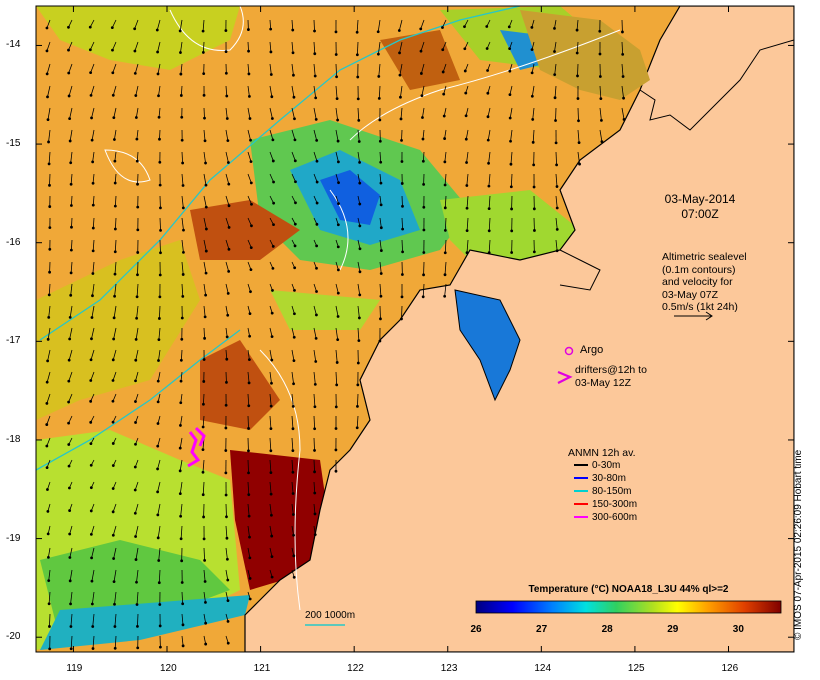 The width and height of the screenshot is (820, 680). Describe the element at coordinates (581, 491) in the screenshot. I see `anmn-swatch` at that location.